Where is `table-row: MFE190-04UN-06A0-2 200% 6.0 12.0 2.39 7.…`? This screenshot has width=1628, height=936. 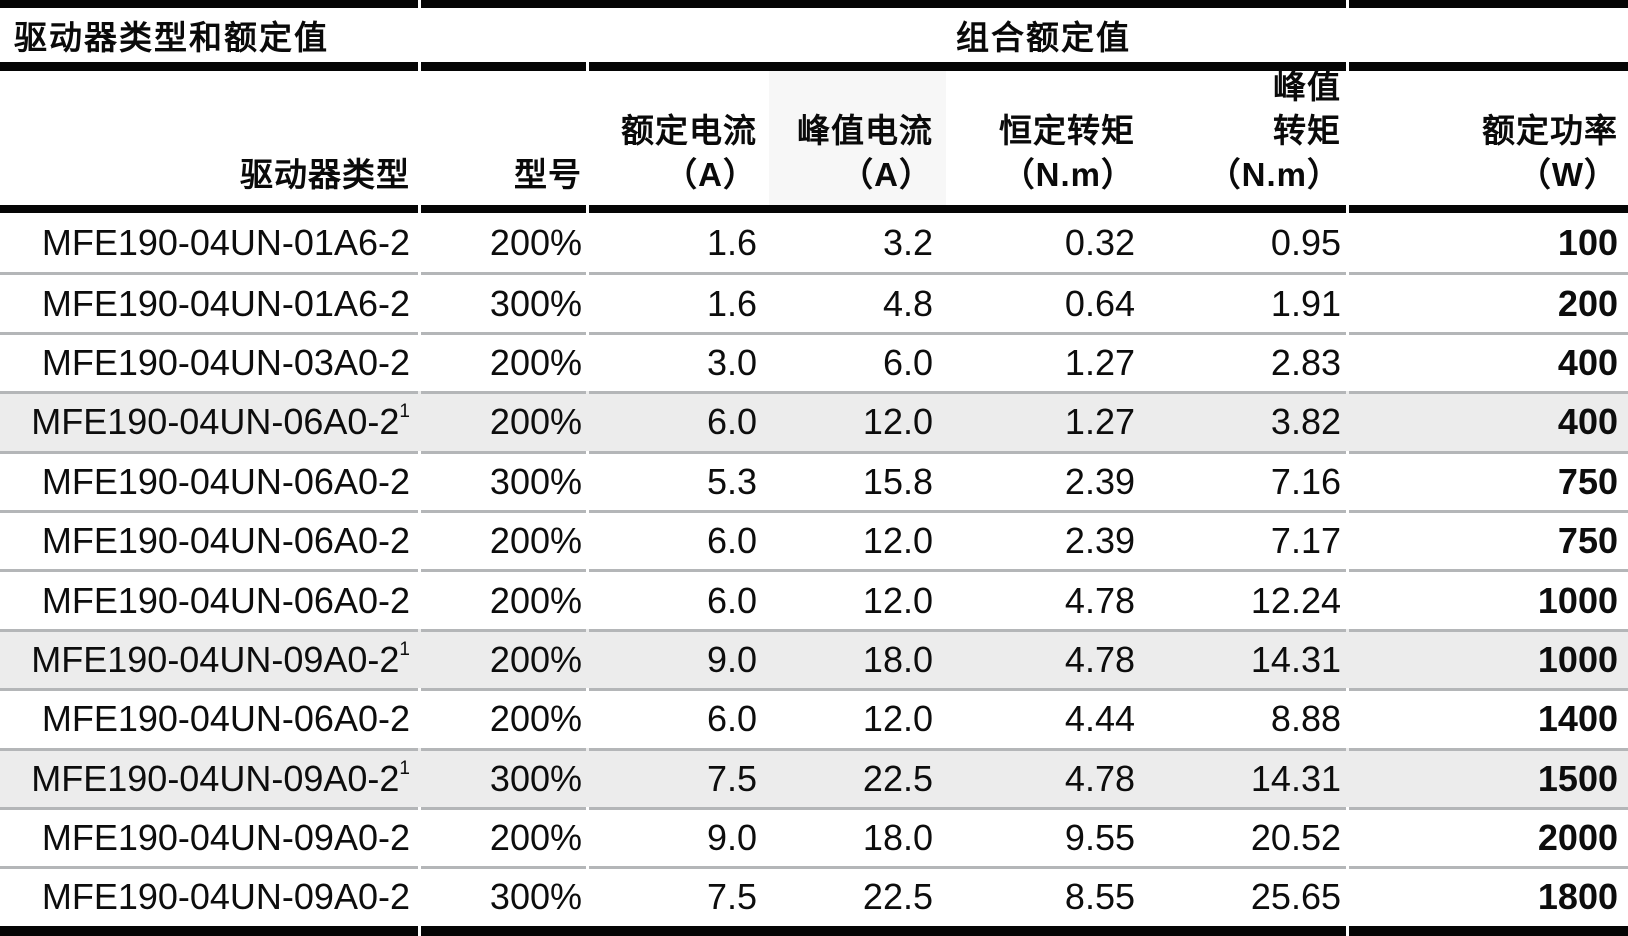 table-row: MFE190-04UN-06A0-2 200% 6.0 12.0 2.39 7.… is located at coordinates (814, 539).